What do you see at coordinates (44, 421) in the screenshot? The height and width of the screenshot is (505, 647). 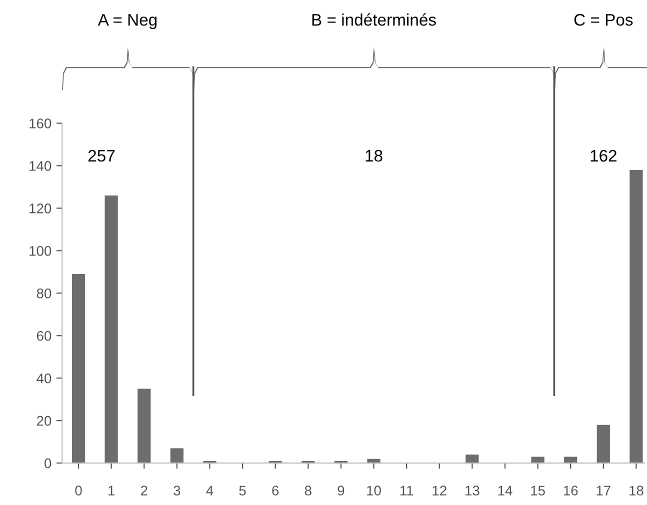 I see `y-tick-label: 20` at bounding box center [44, 421].